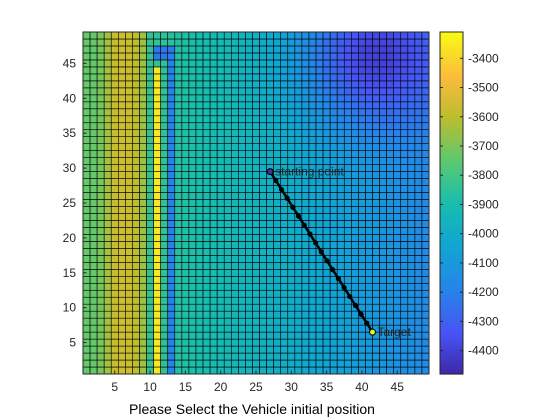 Image resolution: width=560 pixels, height=420 pixels. What do you see at coordinates (298, 216) in the screenshot?
I see `path-point` at bounding box center [298, 216].